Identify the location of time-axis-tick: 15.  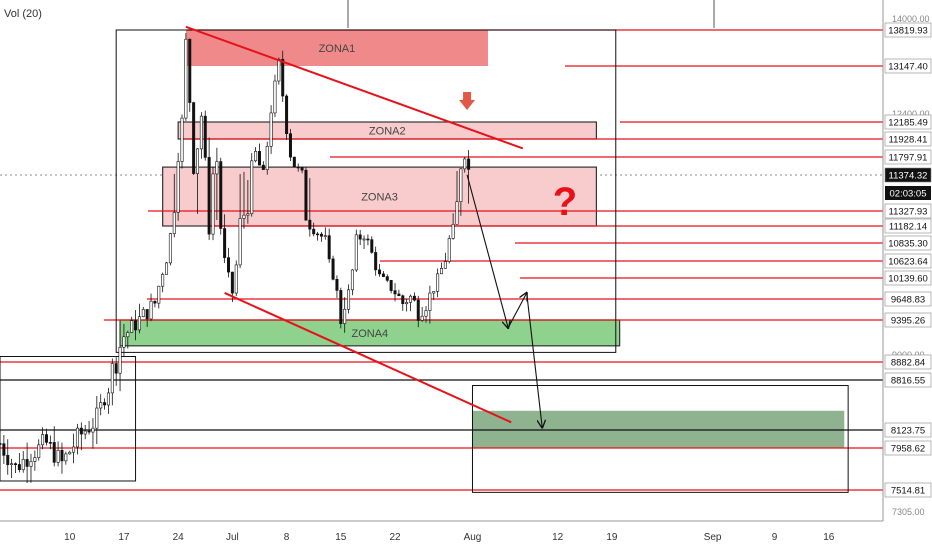
(341, 537).